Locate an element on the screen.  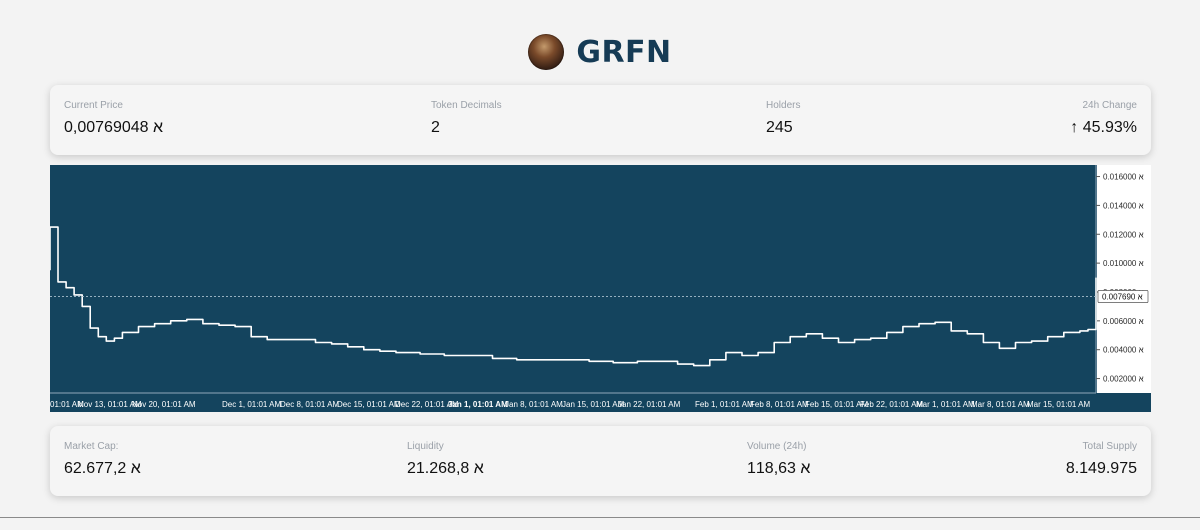
page-title: GRFN is located at coordinates (624, 52).